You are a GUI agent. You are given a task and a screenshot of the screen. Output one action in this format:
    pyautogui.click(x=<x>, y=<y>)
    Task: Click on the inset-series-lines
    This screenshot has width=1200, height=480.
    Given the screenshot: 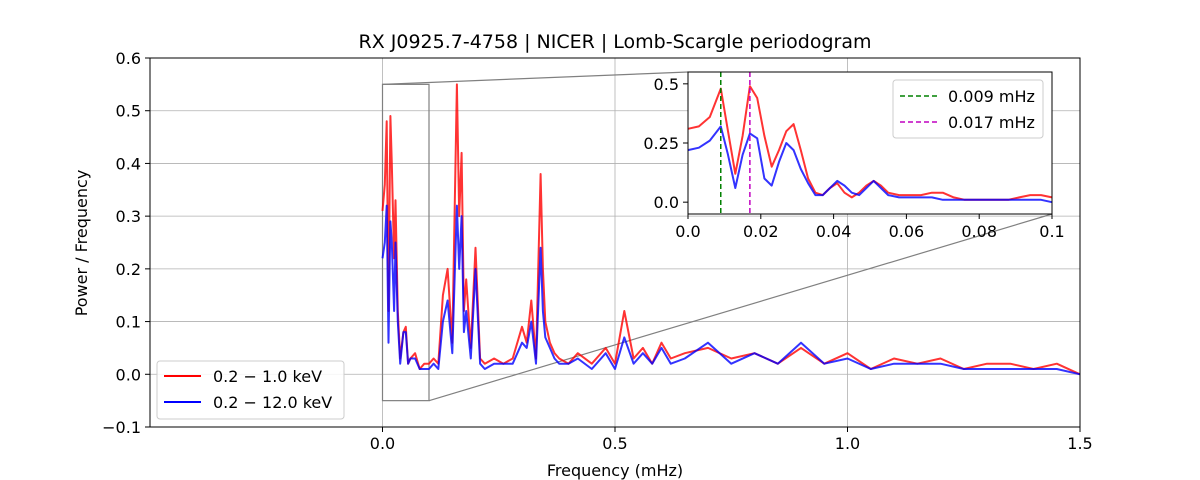 What is the action you would take?
    pyautogui.click(x=870, y=144)
    